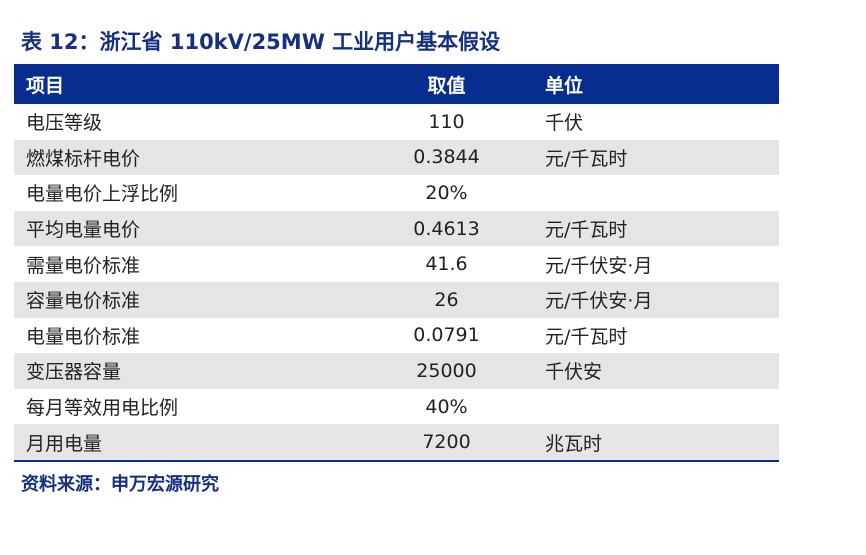  Describe the element at coordinates (396, 122) in the screenshot. I see `table-row: 电压等级 110 千伏` at that location.